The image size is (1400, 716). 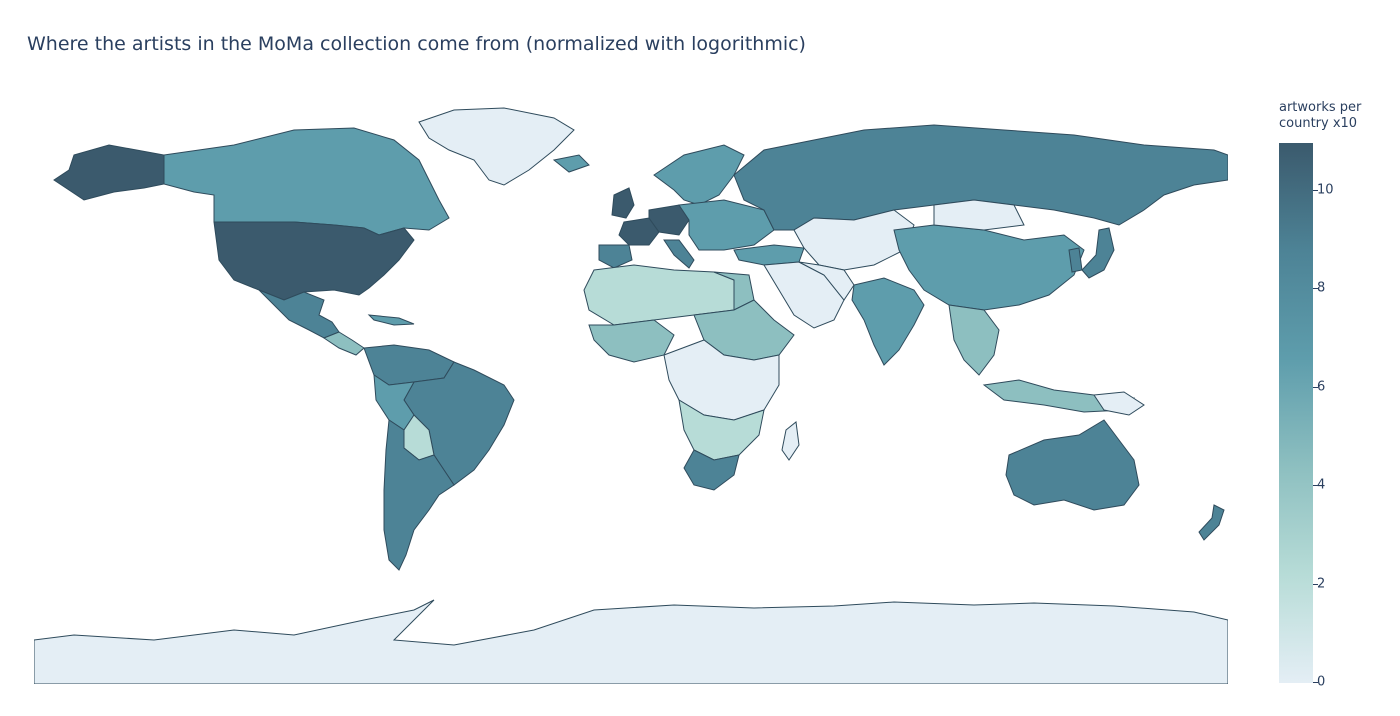 I want to click on region-alaska, so click(x=109, y=172).